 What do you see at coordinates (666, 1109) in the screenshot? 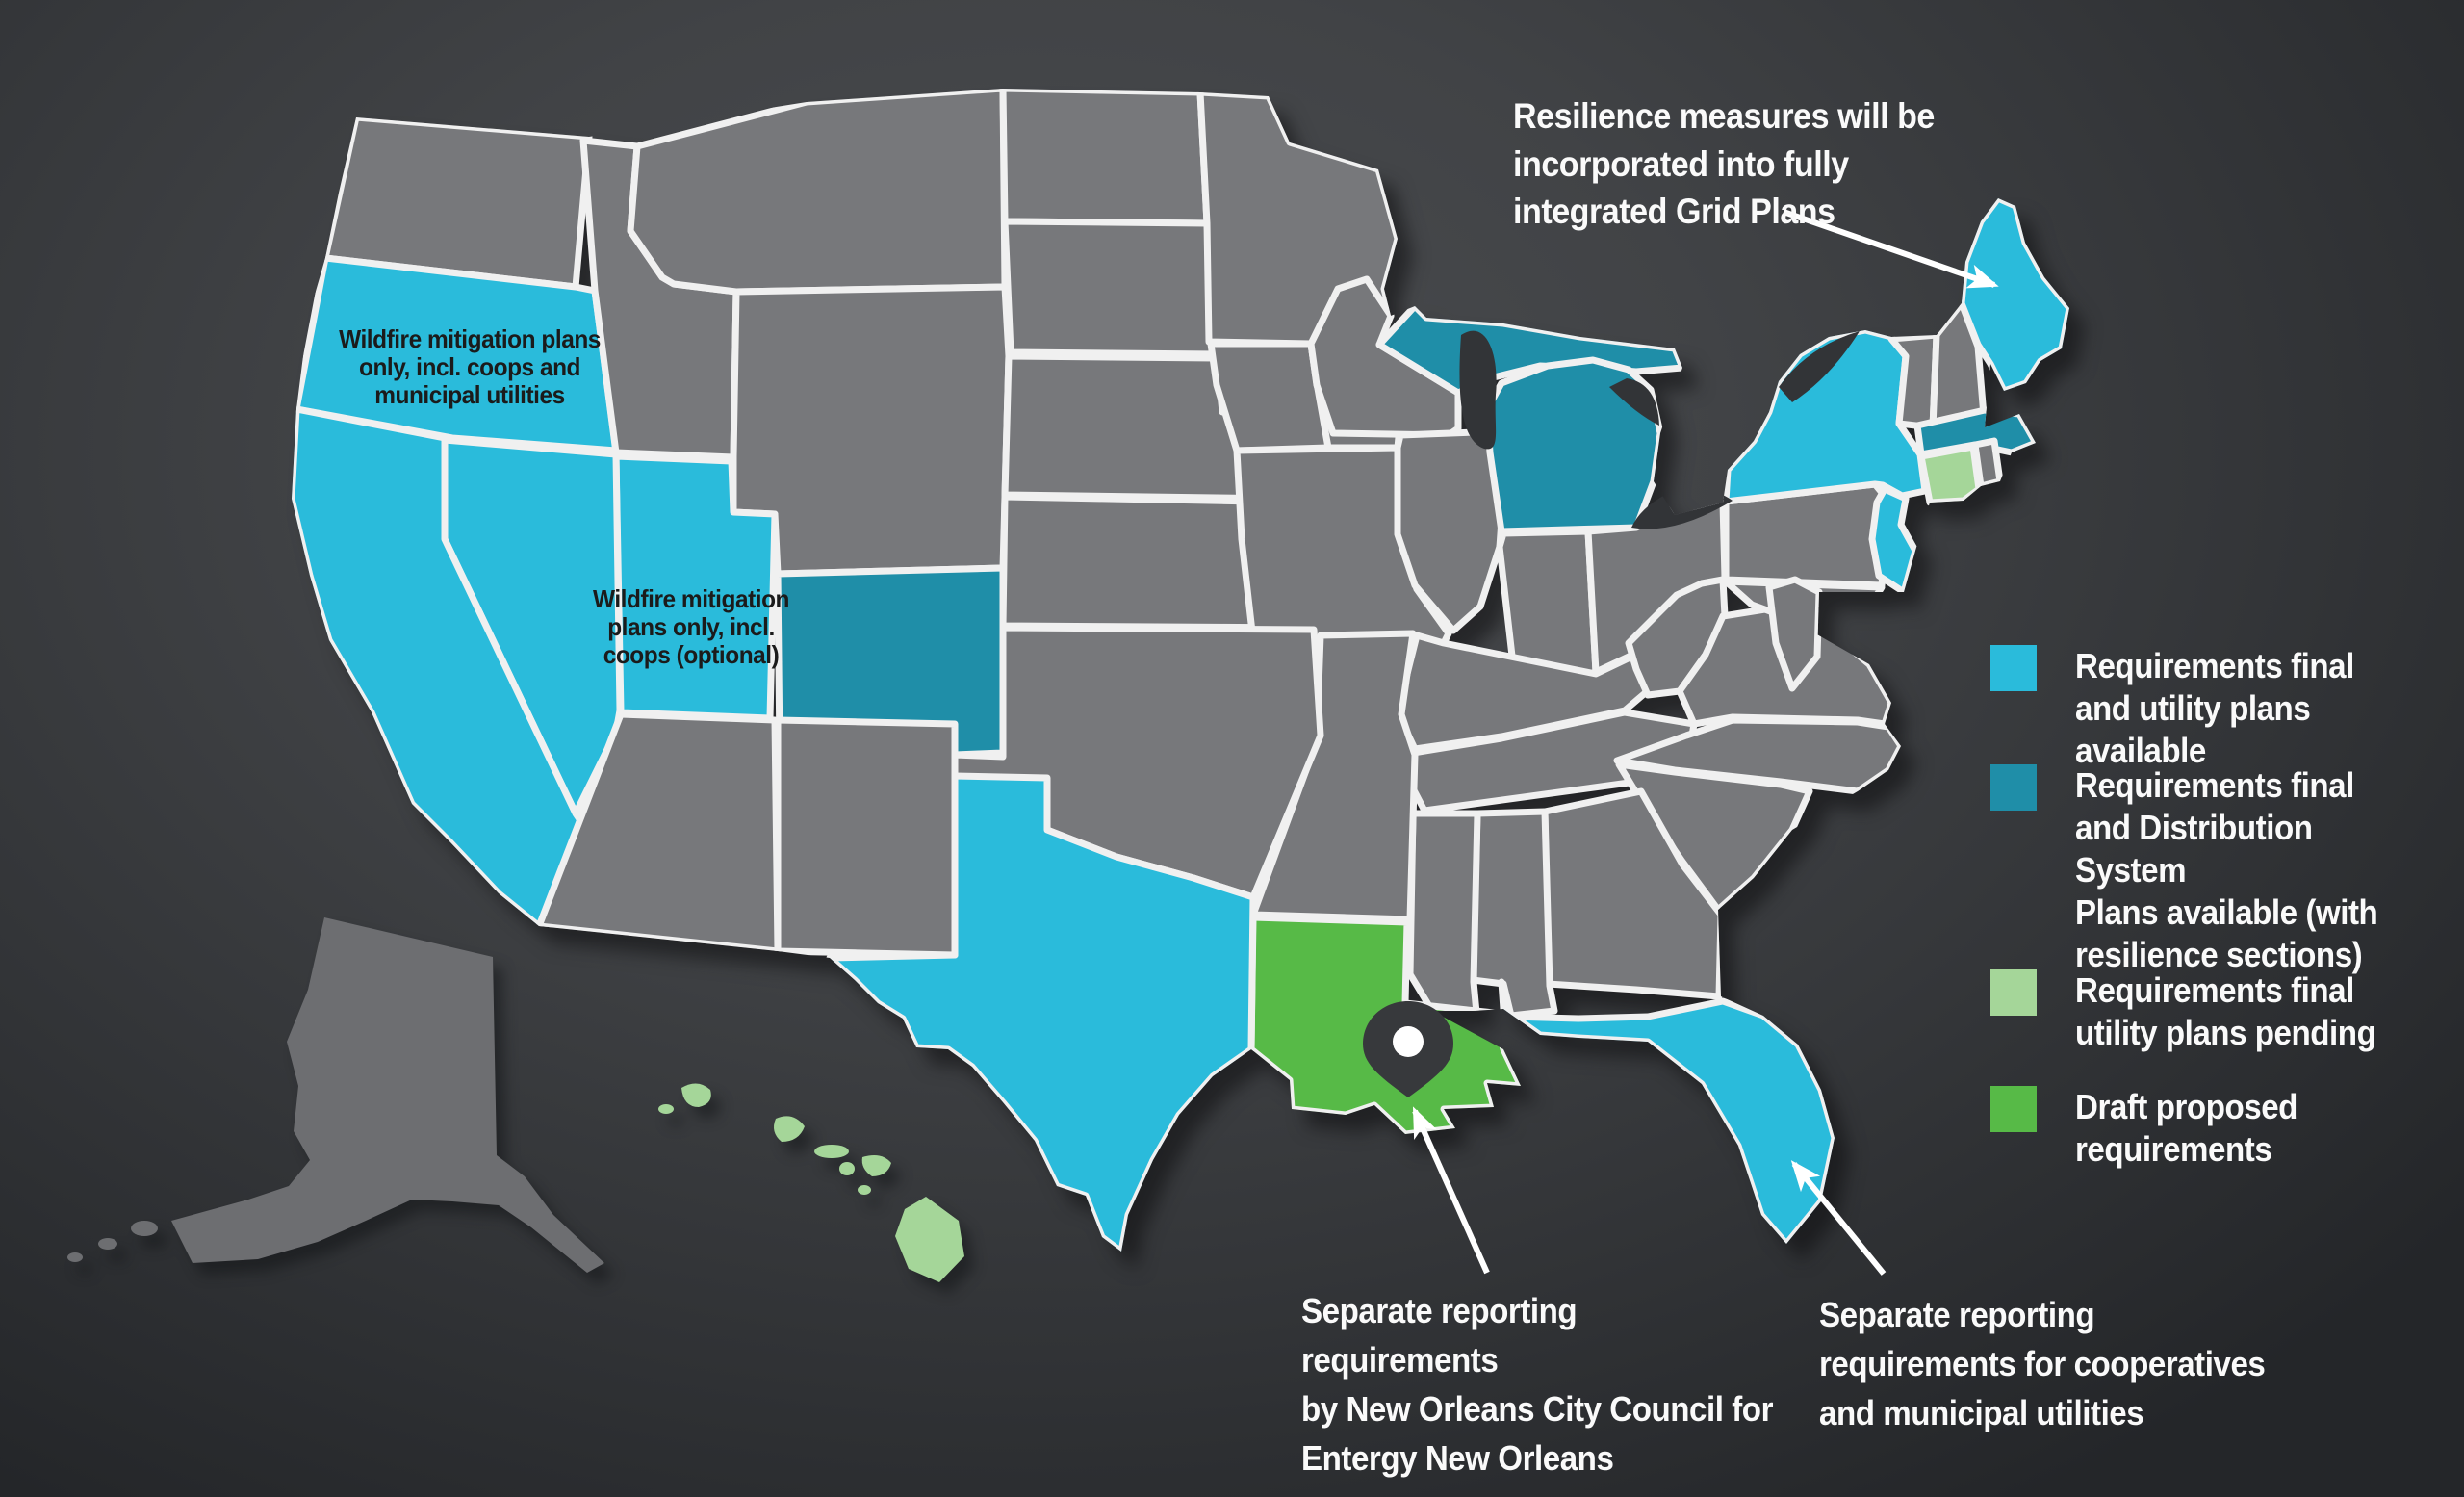
I see `hawaii-niihau` at bounding box center [666, 1109].